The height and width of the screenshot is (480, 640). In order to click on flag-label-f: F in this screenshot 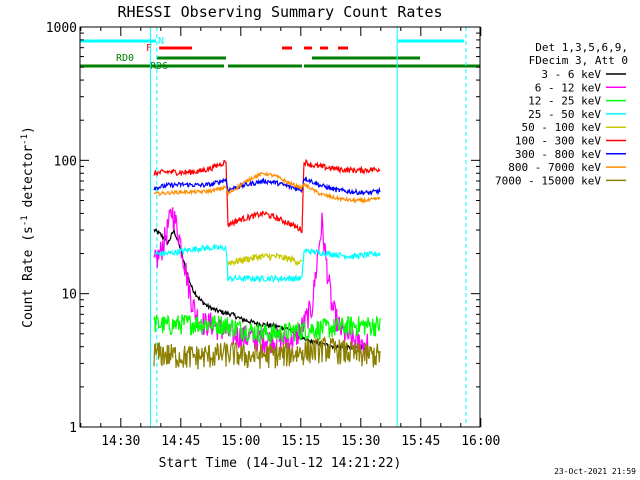, I will do `click(149, 48)`.